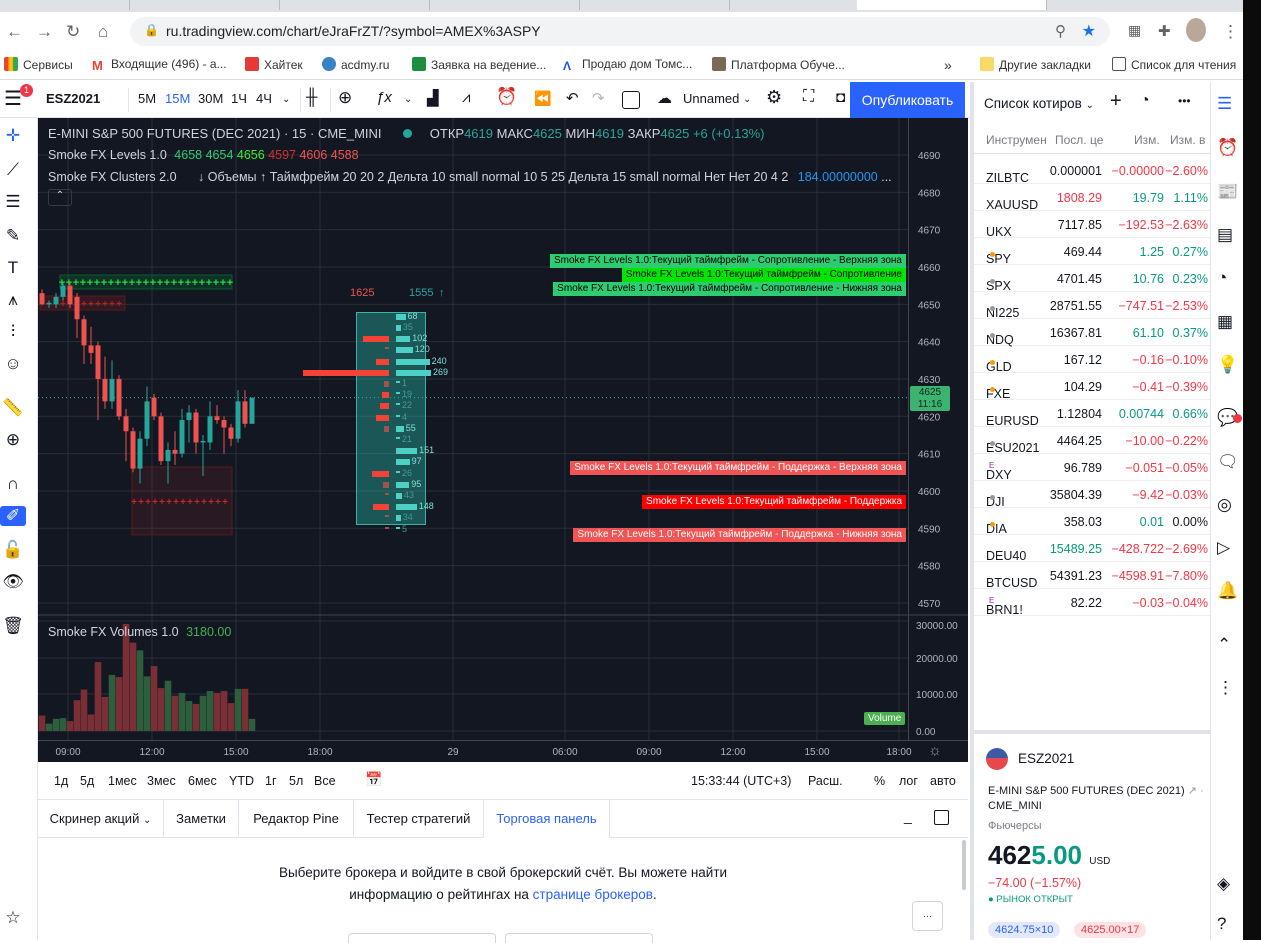  Describe the element at coordinates (809, 96) in the screenshot. I see `fullscreen-icon: ⛶` at that location.